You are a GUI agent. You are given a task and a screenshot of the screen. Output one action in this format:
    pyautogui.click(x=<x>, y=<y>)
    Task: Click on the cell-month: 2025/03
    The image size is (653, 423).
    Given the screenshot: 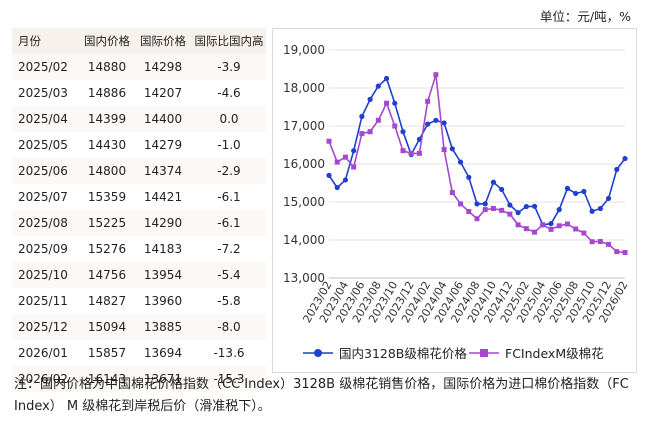 What is the action you would take?
    pyautogui.click(x=43, y=93)
    